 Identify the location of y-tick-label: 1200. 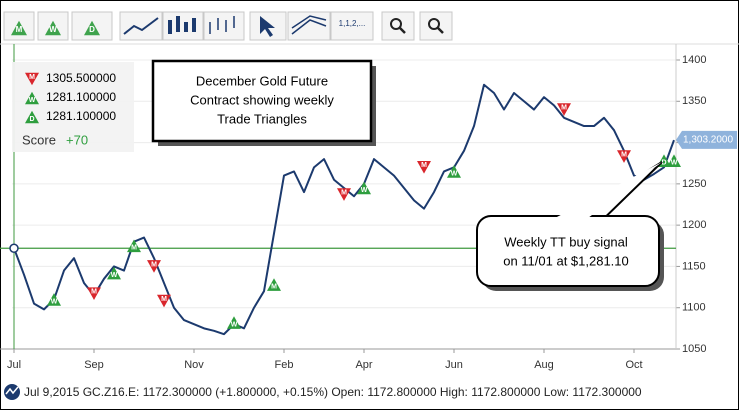
(694, 225).